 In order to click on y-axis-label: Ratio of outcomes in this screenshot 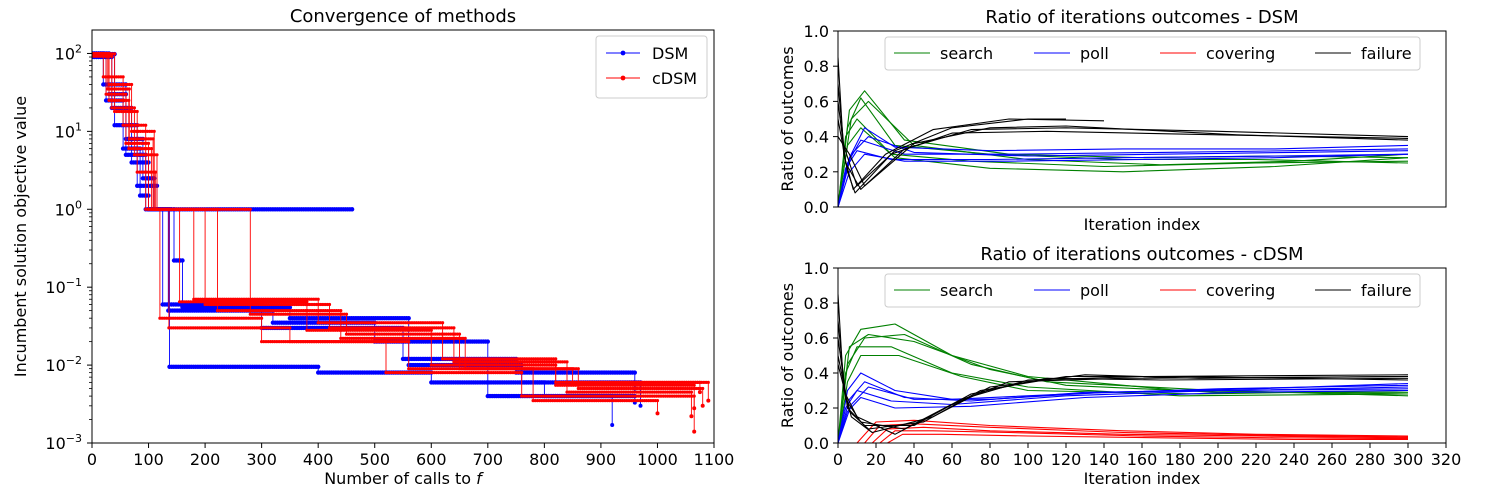, I will do `click(787, 118)`.